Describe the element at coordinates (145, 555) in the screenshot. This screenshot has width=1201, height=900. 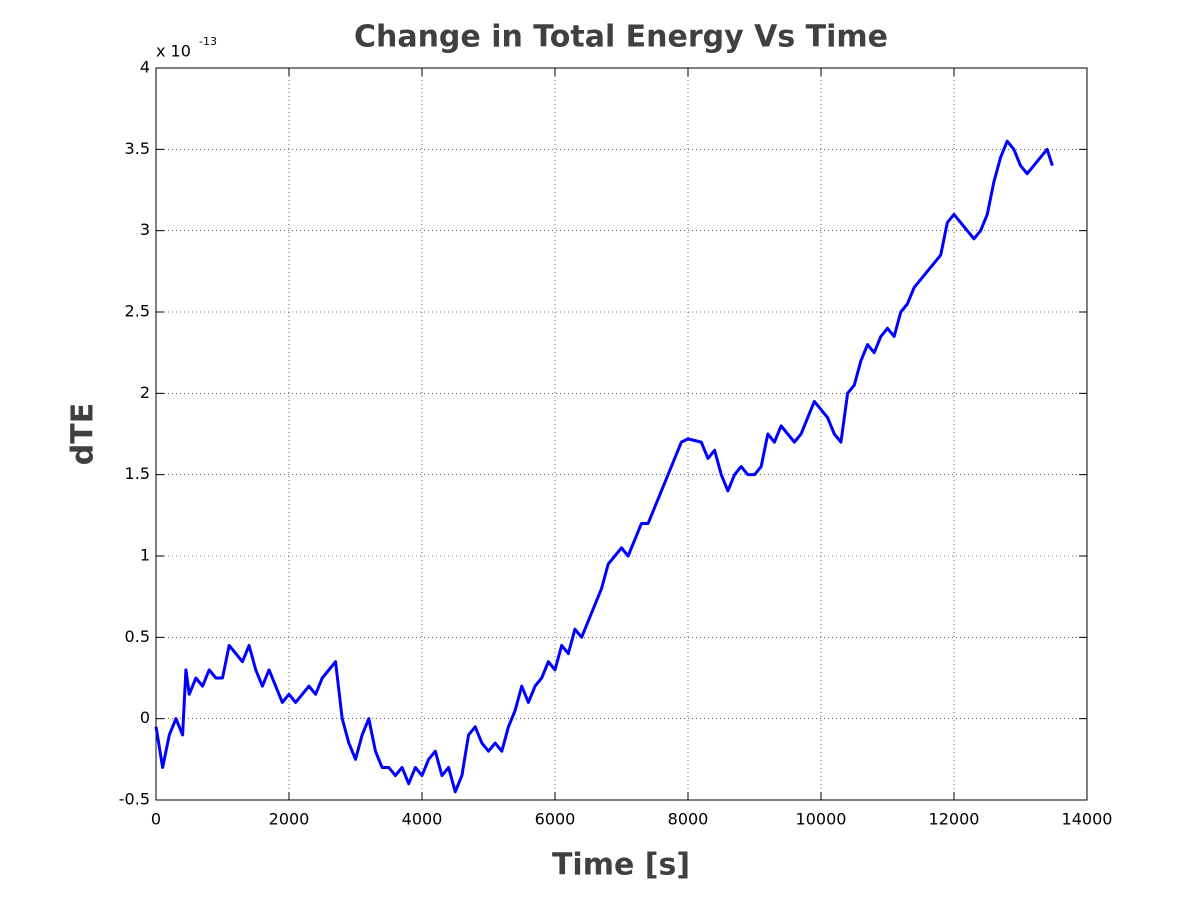
I see `y-tick-label: 1` at that location.